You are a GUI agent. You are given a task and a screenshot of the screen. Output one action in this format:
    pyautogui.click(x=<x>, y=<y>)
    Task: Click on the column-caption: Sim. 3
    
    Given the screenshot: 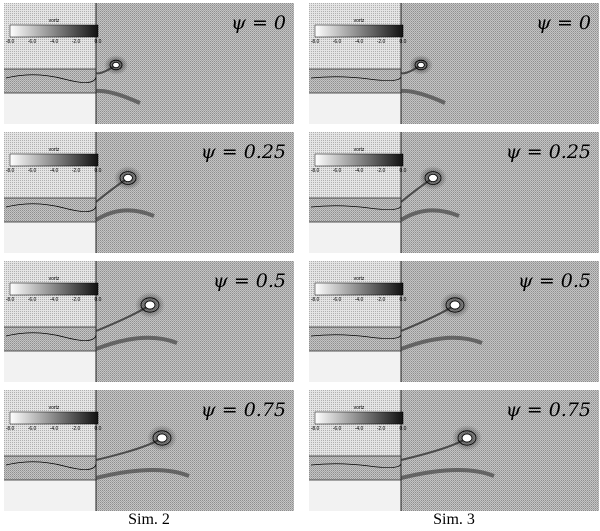 What is the action you would take?
    pyautogui.click(x=454, y=519)
    